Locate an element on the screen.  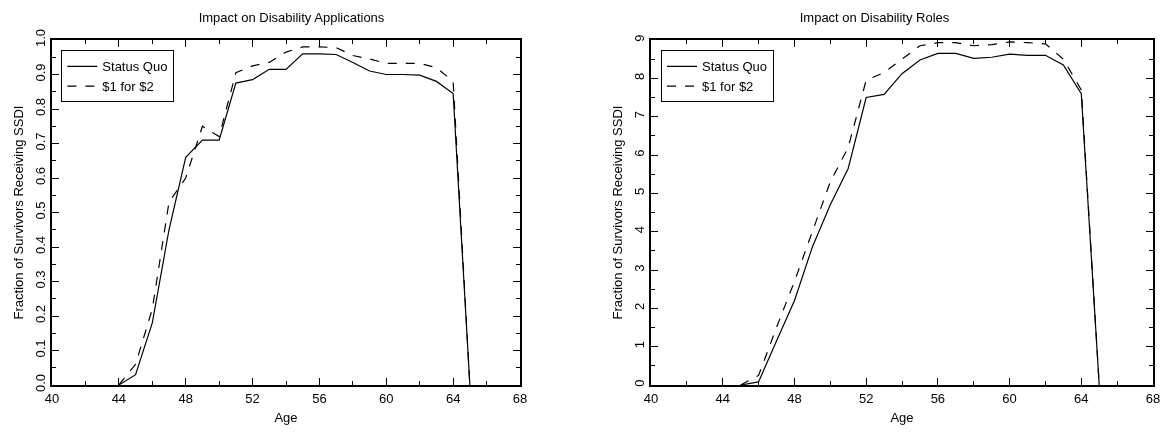
y-tick-label: 3 is located at coordinates (639, 268).